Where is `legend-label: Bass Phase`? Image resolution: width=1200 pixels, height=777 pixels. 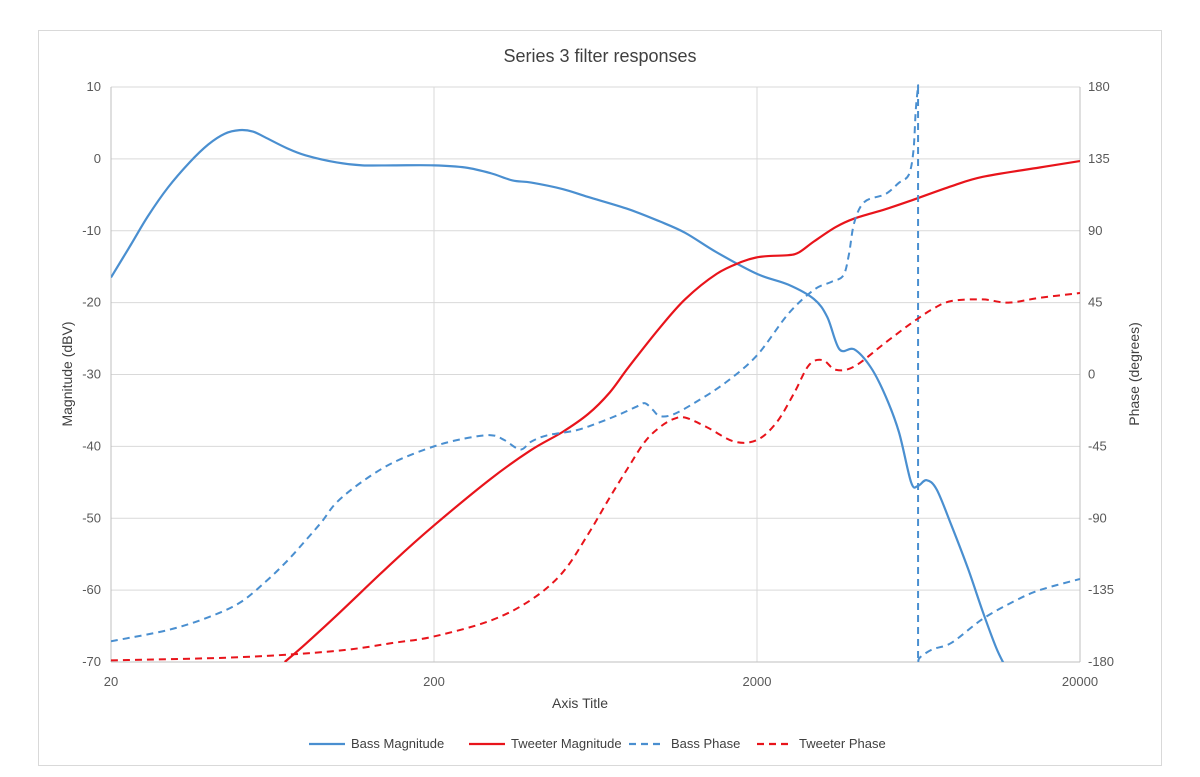 legend-label: Bass Phase is located at coordinates (705, 743).